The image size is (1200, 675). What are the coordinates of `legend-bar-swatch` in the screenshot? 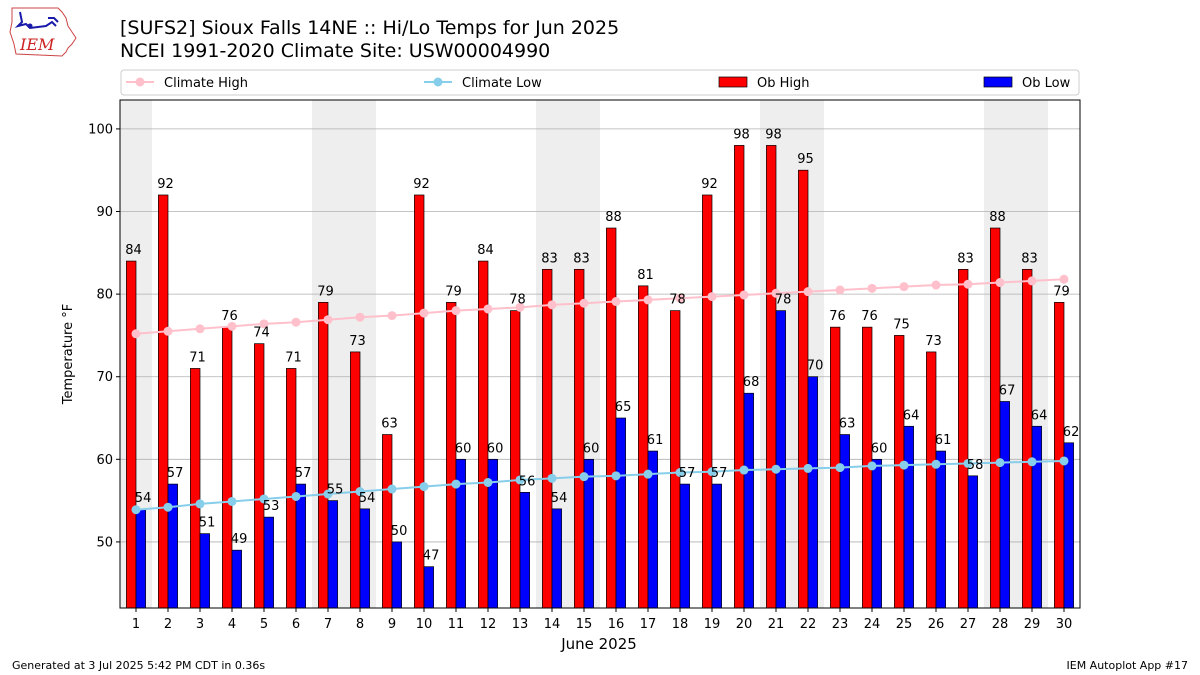 It's located at (733, 82).